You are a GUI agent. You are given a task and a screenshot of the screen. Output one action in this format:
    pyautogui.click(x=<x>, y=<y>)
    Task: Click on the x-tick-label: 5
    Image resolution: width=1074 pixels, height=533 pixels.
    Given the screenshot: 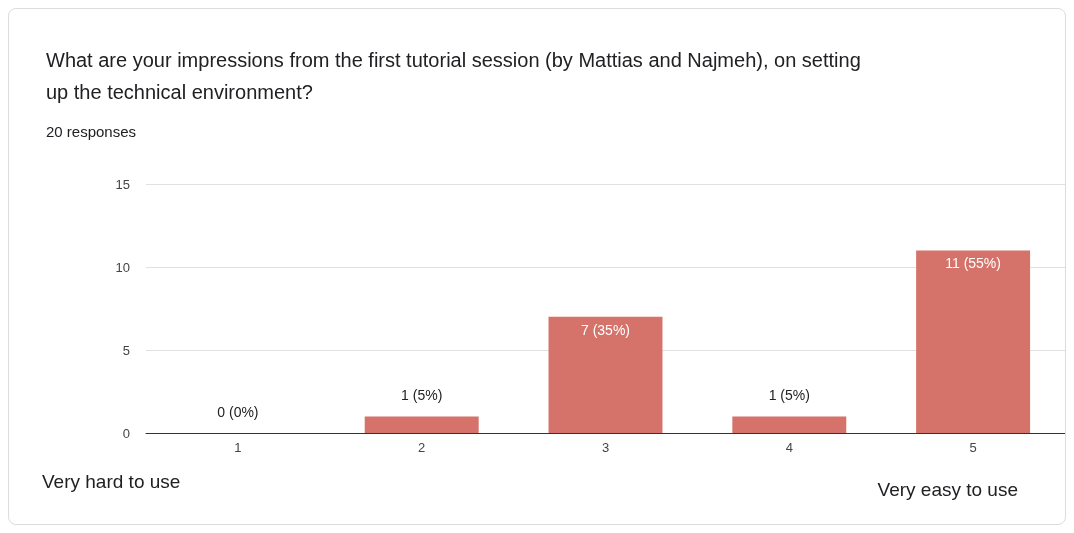 What is the action you would take?
    pyautogui.click(x=973, y=447)
    